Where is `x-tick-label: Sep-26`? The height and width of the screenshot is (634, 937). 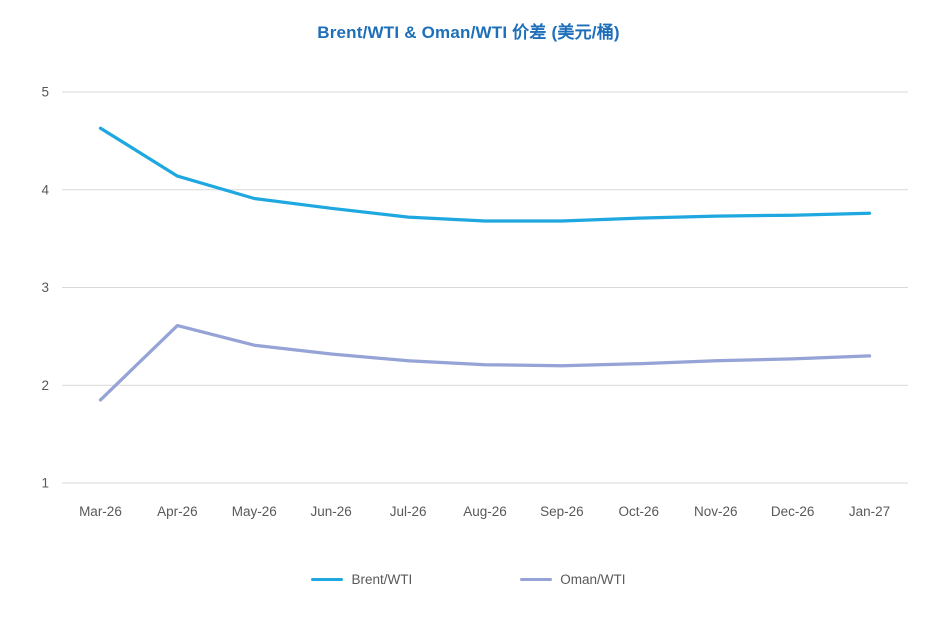 x-tick-label: Sep-26 is located at coordinates (562, 511).